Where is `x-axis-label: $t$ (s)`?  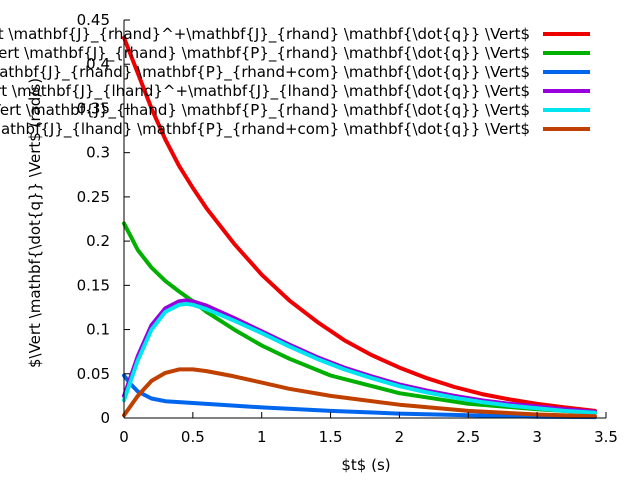
x-axis-label: $t$ (s) is located at coordinates (365, 465).